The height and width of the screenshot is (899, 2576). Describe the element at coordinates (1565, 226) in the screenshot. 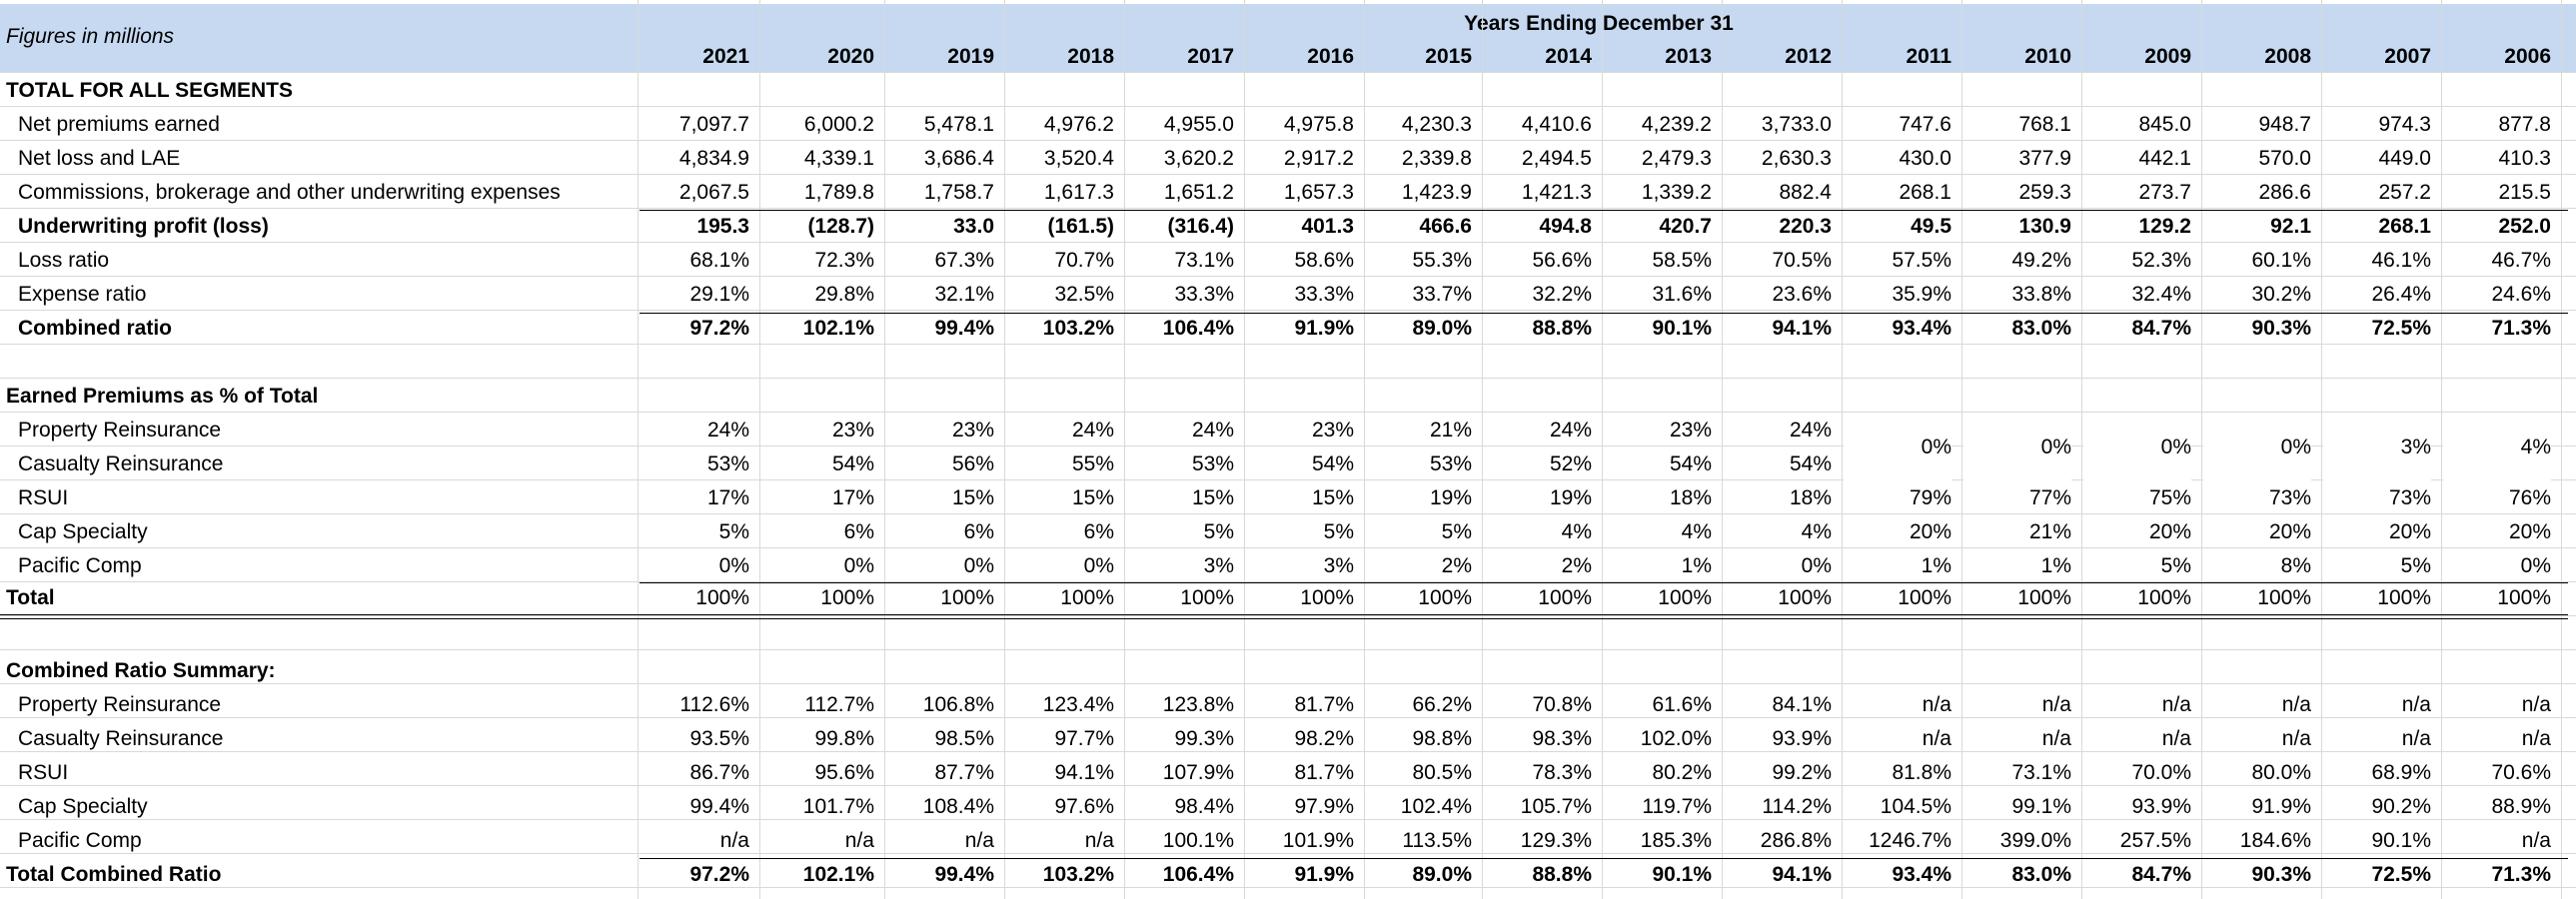

I see `row-value: 494.8` at that location.